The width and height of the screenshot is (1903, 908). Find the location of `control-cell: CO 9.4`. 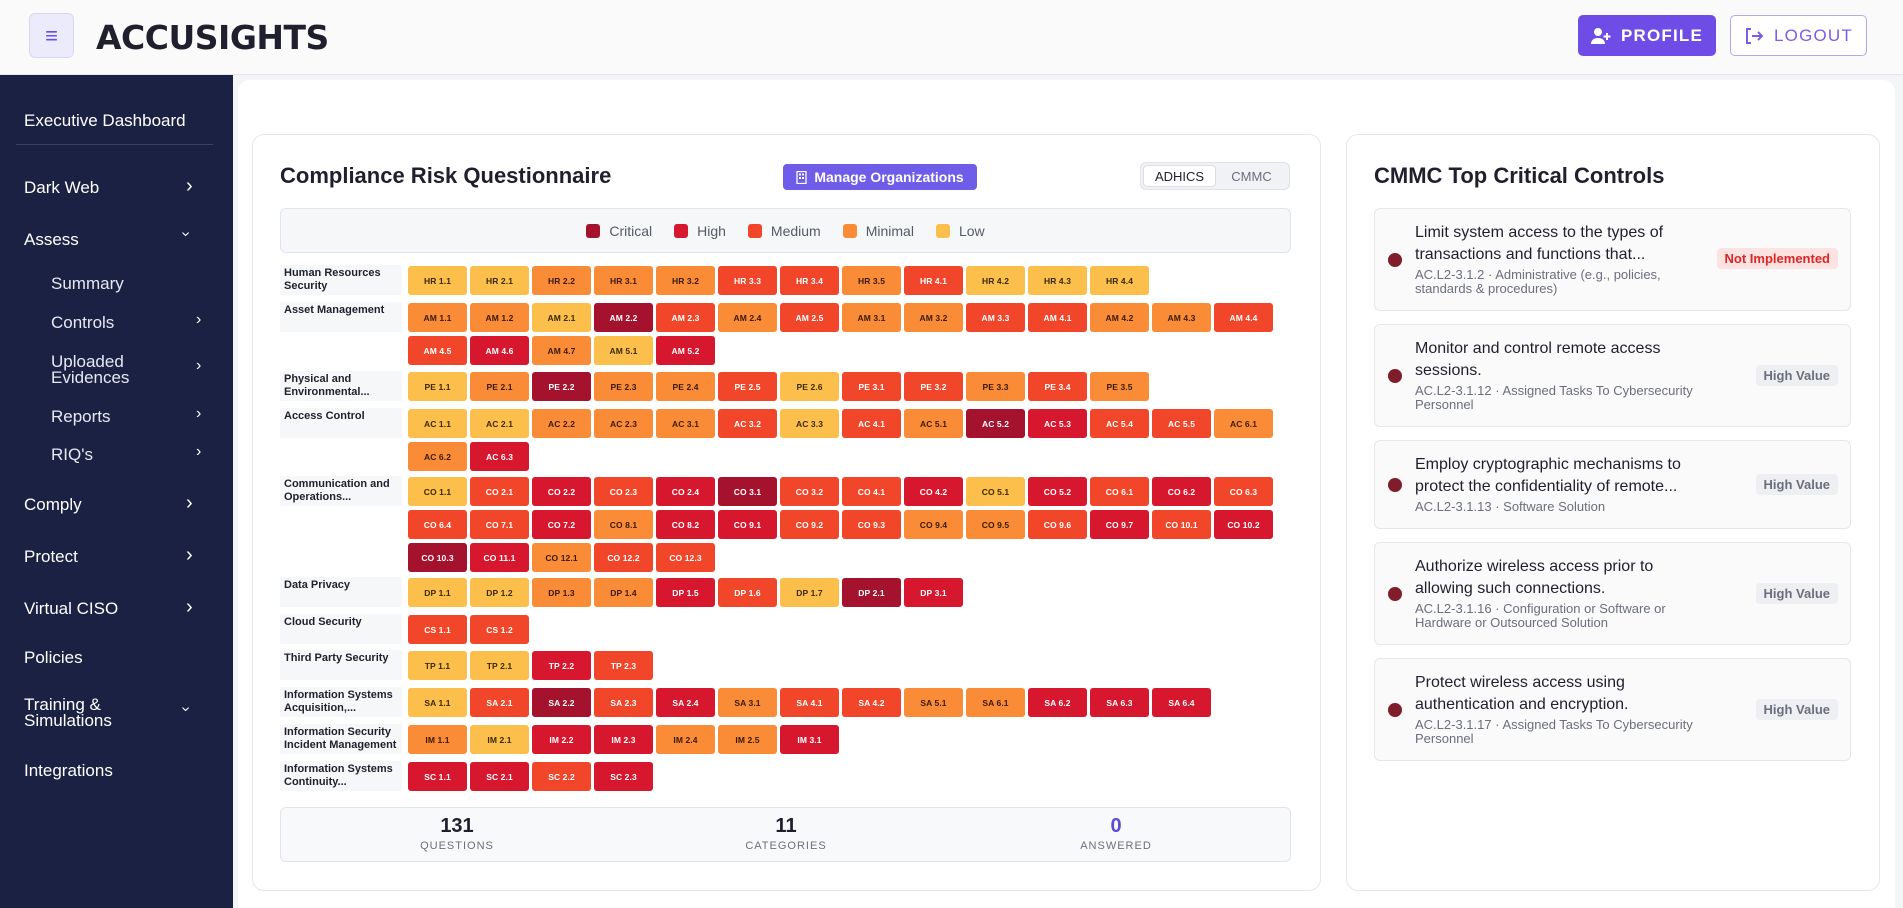

control-cell: CO 9.4 is located at coordinates (933, 524).